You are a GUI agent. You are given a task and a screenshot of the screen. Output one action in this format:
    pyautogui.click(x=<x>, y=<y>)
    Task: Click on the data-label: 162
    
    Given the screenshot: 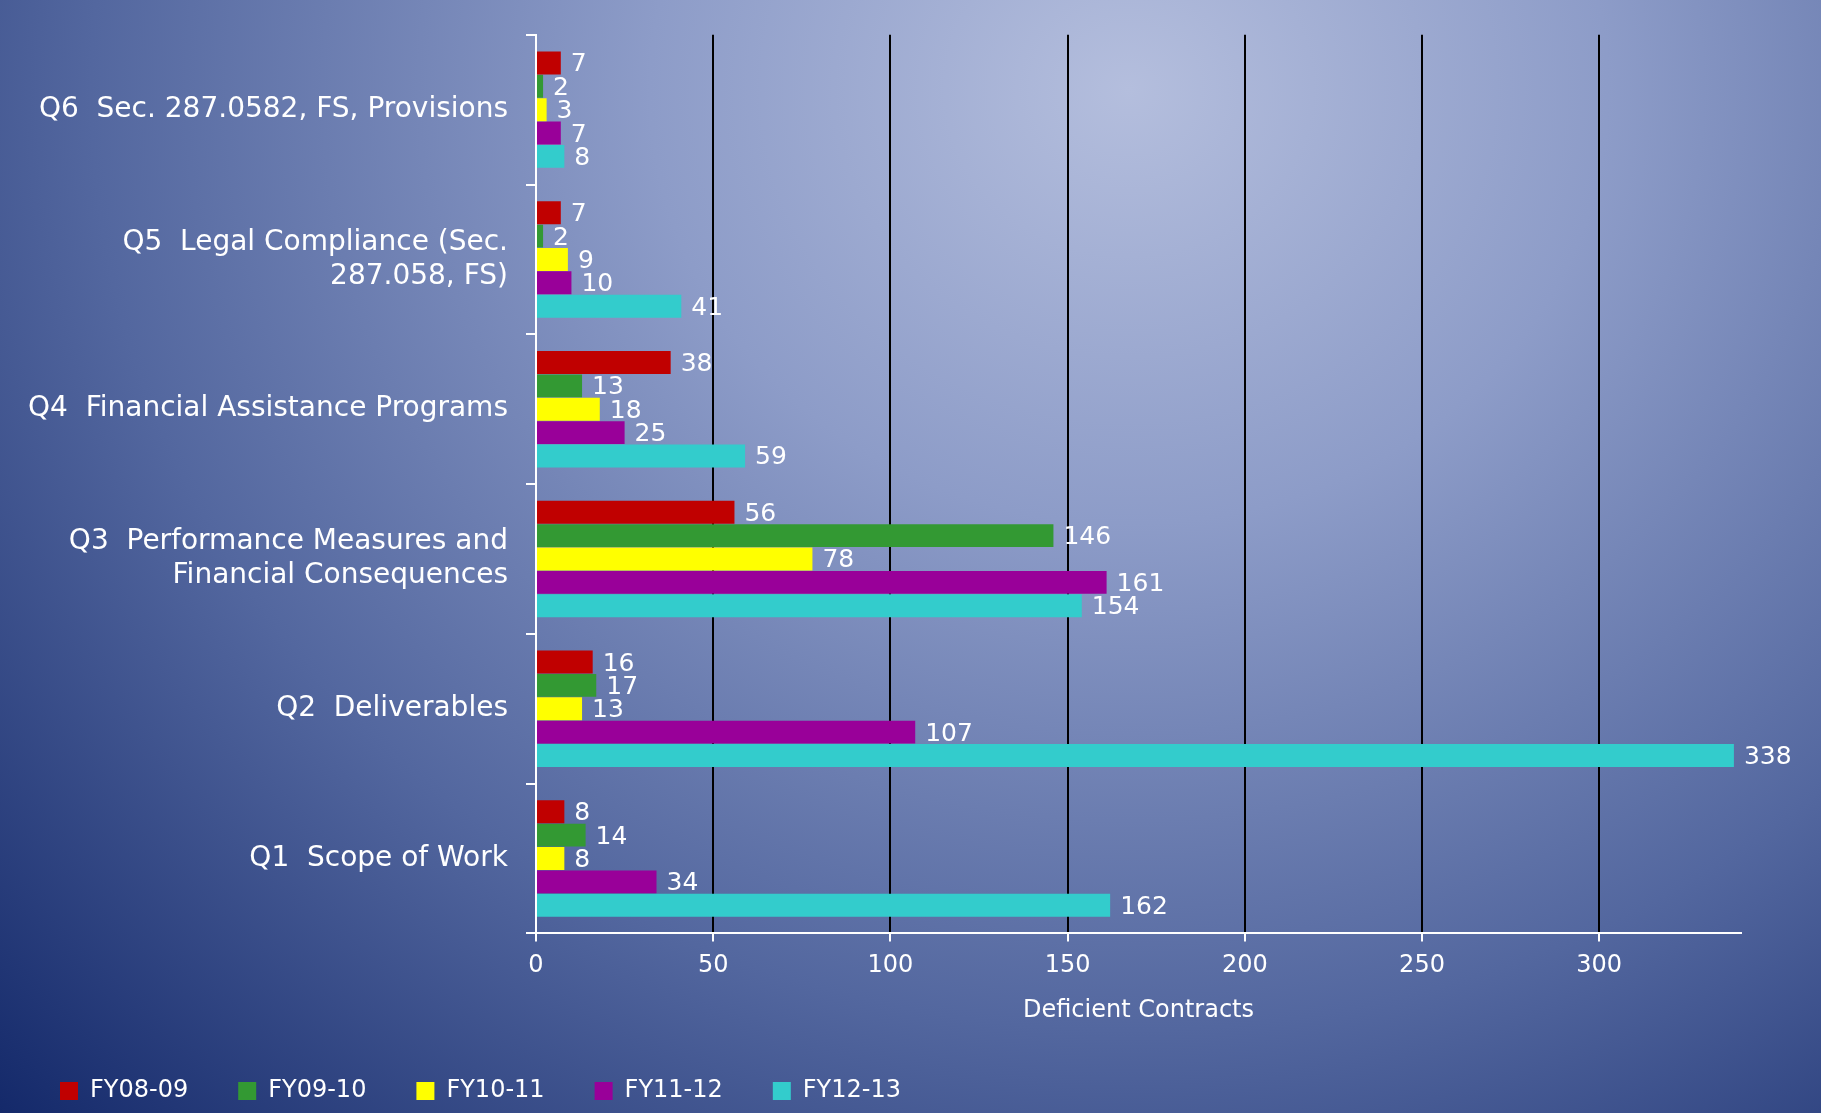 What is the action you would take?
    pyautogui.click(x=1144, y=905)
    